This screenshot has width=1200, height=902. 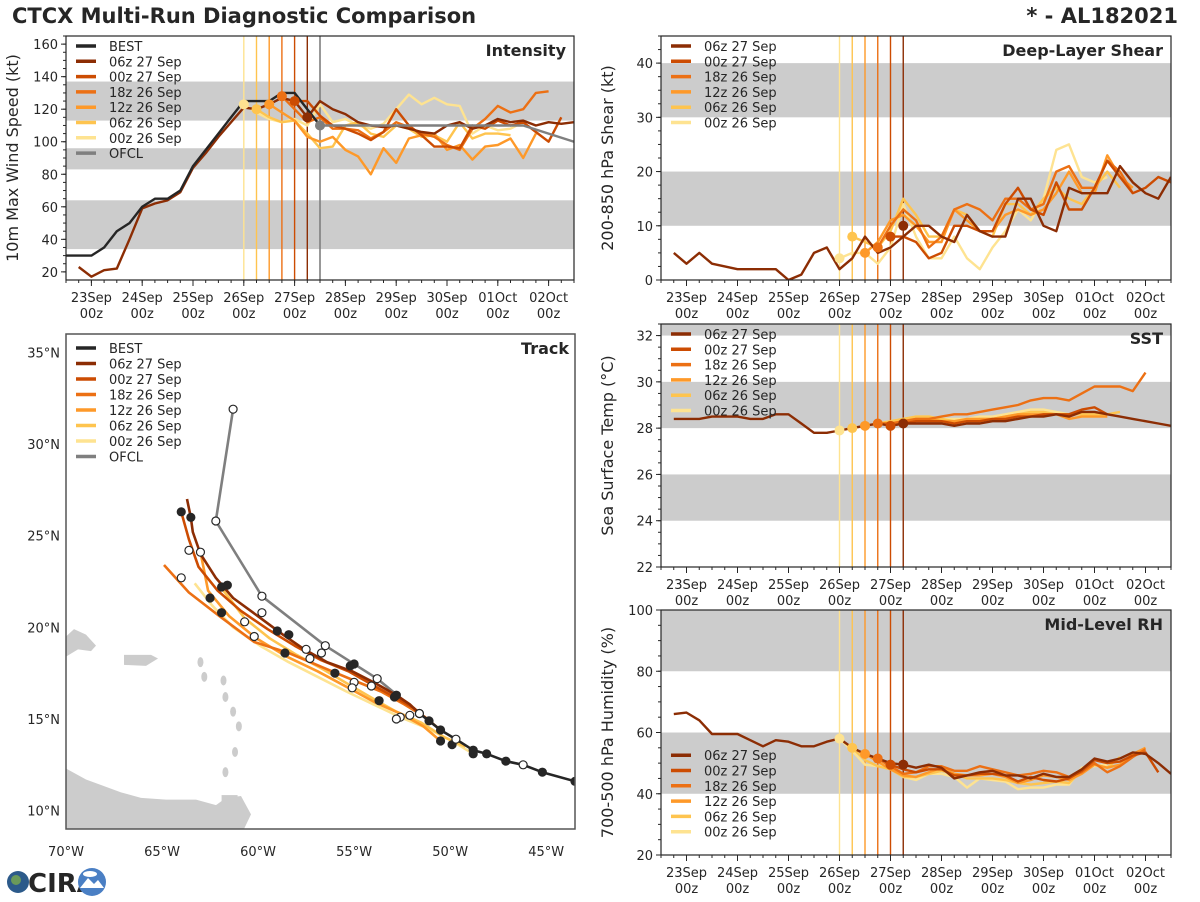 What do you see at coordinates (1102, 16) in the screenshot?
I see `storm-id: * - AL182021` at bounding box center [1102, 16].